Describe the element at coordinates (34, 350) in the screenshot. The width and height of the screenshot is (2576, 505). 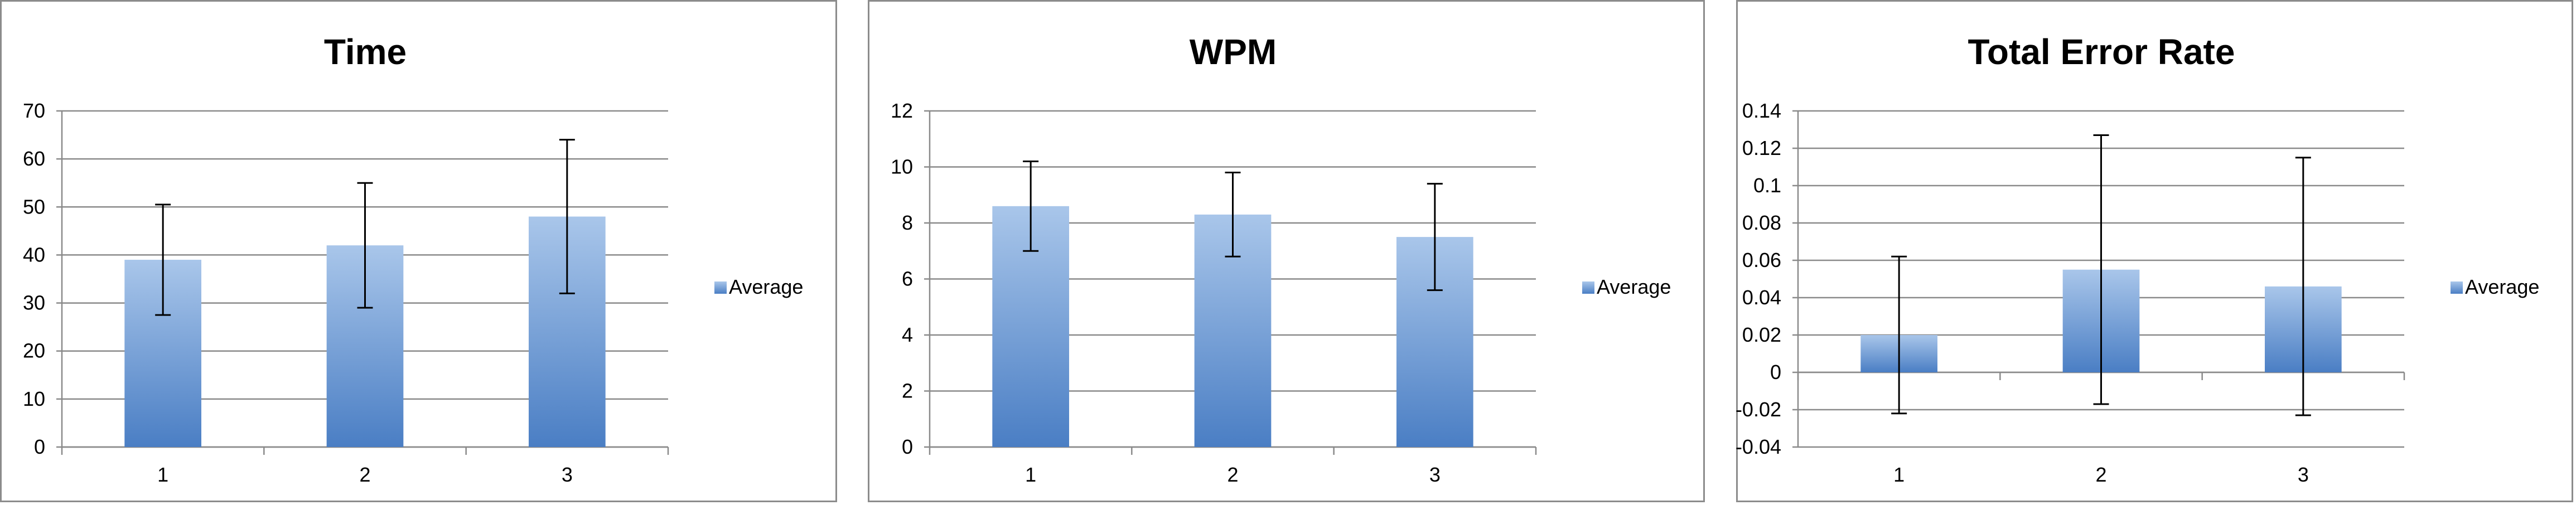
I see `y-tick-label: 20` at that location.